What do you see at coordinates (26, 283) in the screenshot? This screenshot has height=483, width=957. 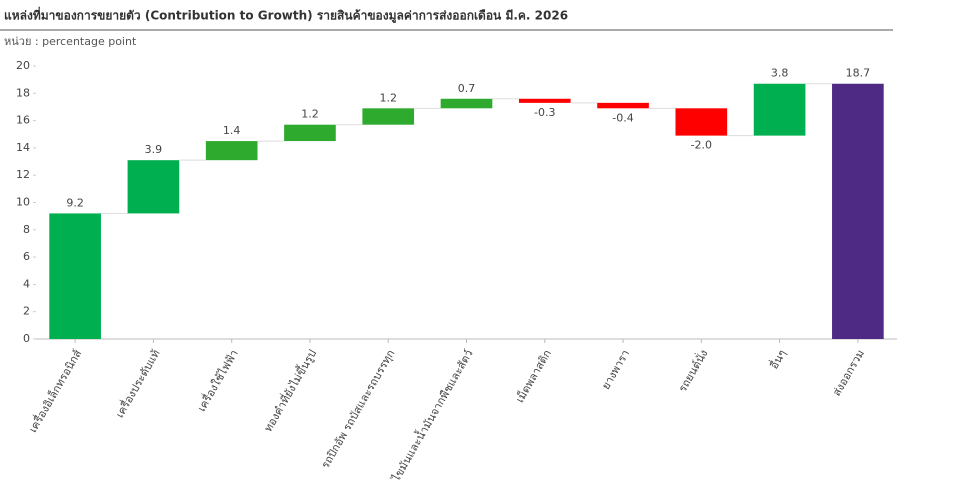 I see `y-tick-label: 4` at bounding box center [26, 283].